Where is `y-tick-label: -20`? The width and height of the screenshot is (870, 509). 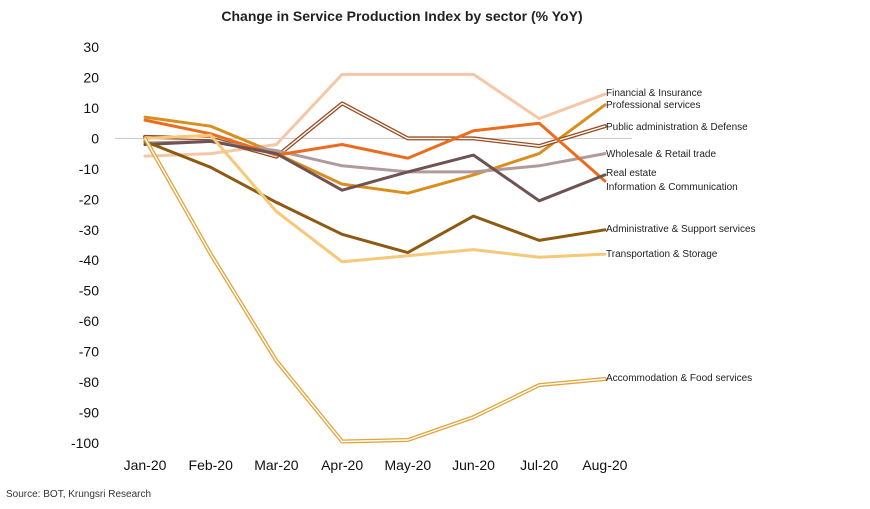 y-tick-label: -20 is located at coordinates (89, 199).